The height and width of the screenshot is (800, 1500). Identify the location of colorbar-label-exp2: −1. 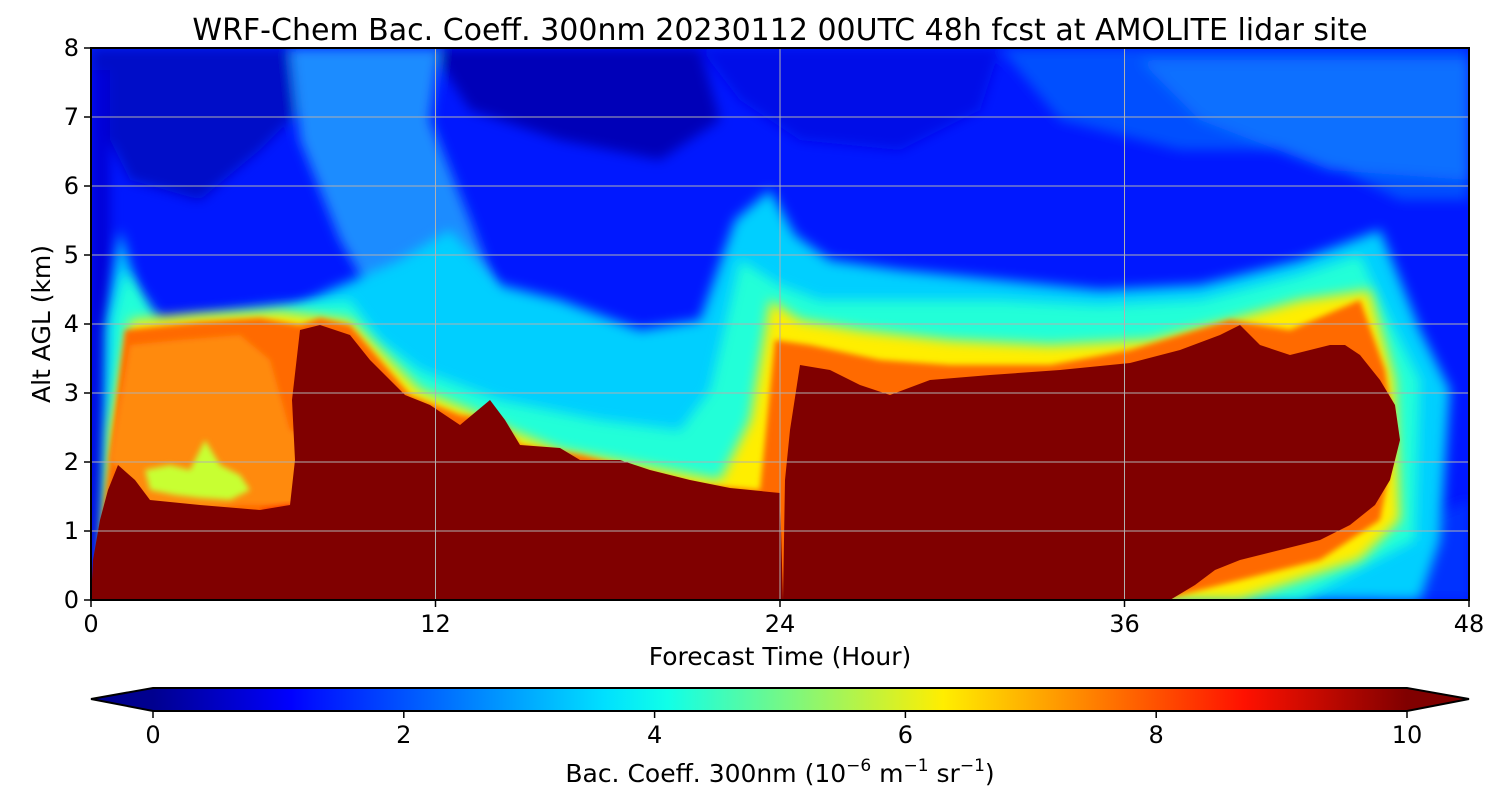
(916, 766).